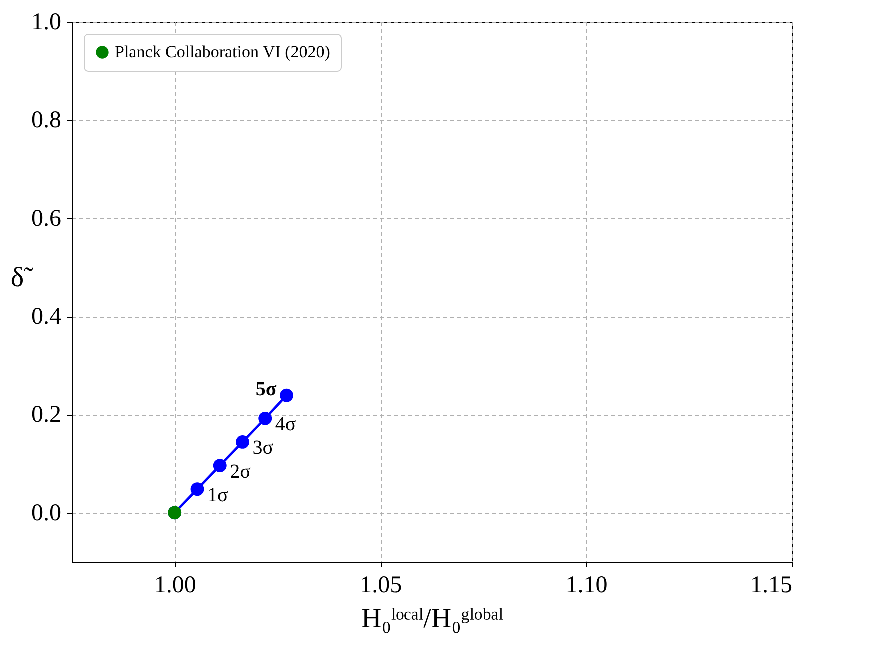 The height and width of the screenshot is (652, 880). I want to click on y-tick-label: 1.0, so click(47, 23).